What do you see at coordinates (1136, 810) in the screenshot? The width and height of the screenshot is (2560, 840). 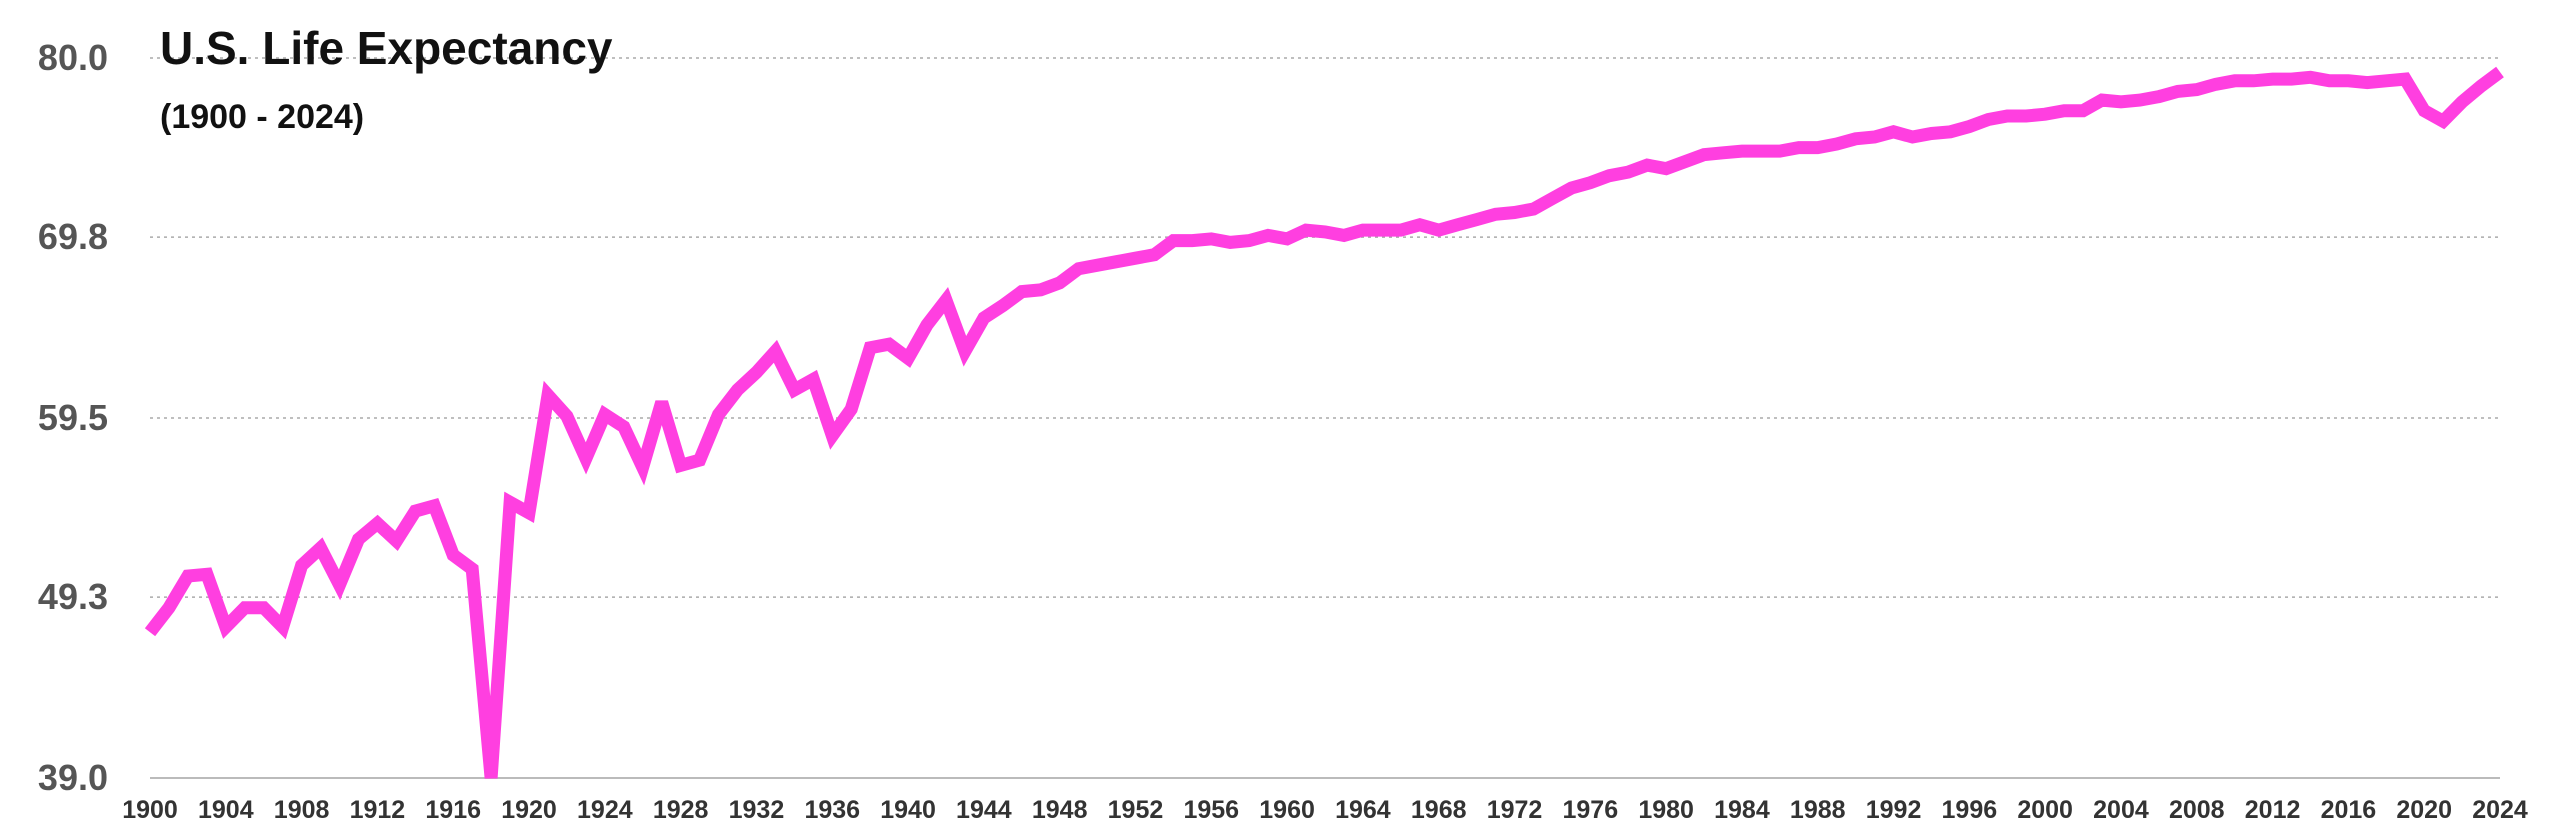 I see `x-tick-label: 1952` at bounding box center [1136, 810].